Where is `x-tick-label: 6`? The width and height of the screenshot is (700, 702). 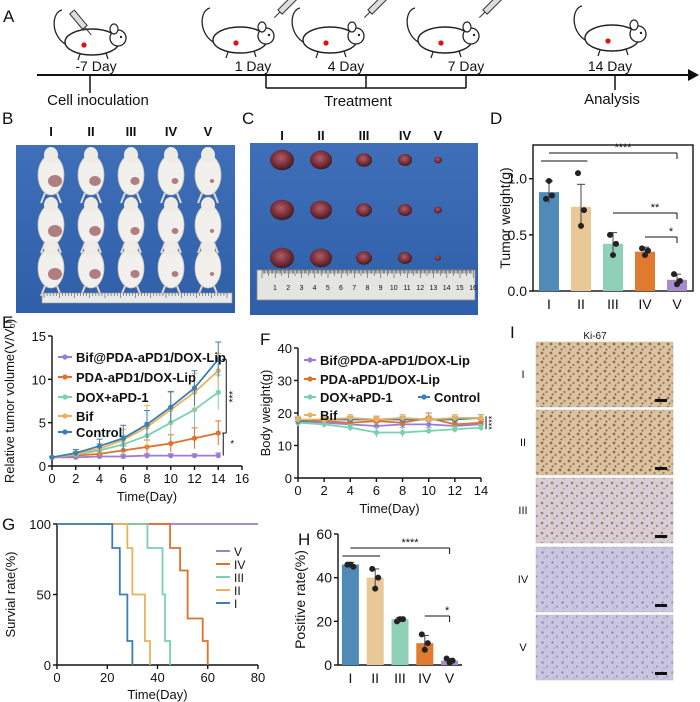 x-tick-label: 6 is located at coordinates (123, 478).